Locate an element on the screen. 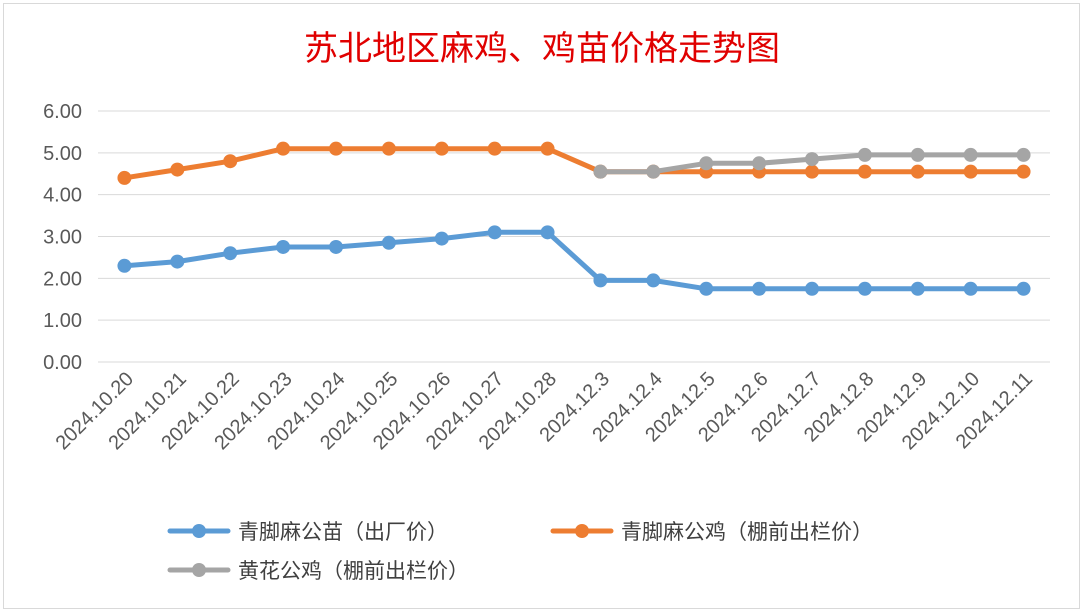 The image size is (1085, 614). legend-label: 青脚麻公苗（出厂价） is located at coordinates (343, 532).